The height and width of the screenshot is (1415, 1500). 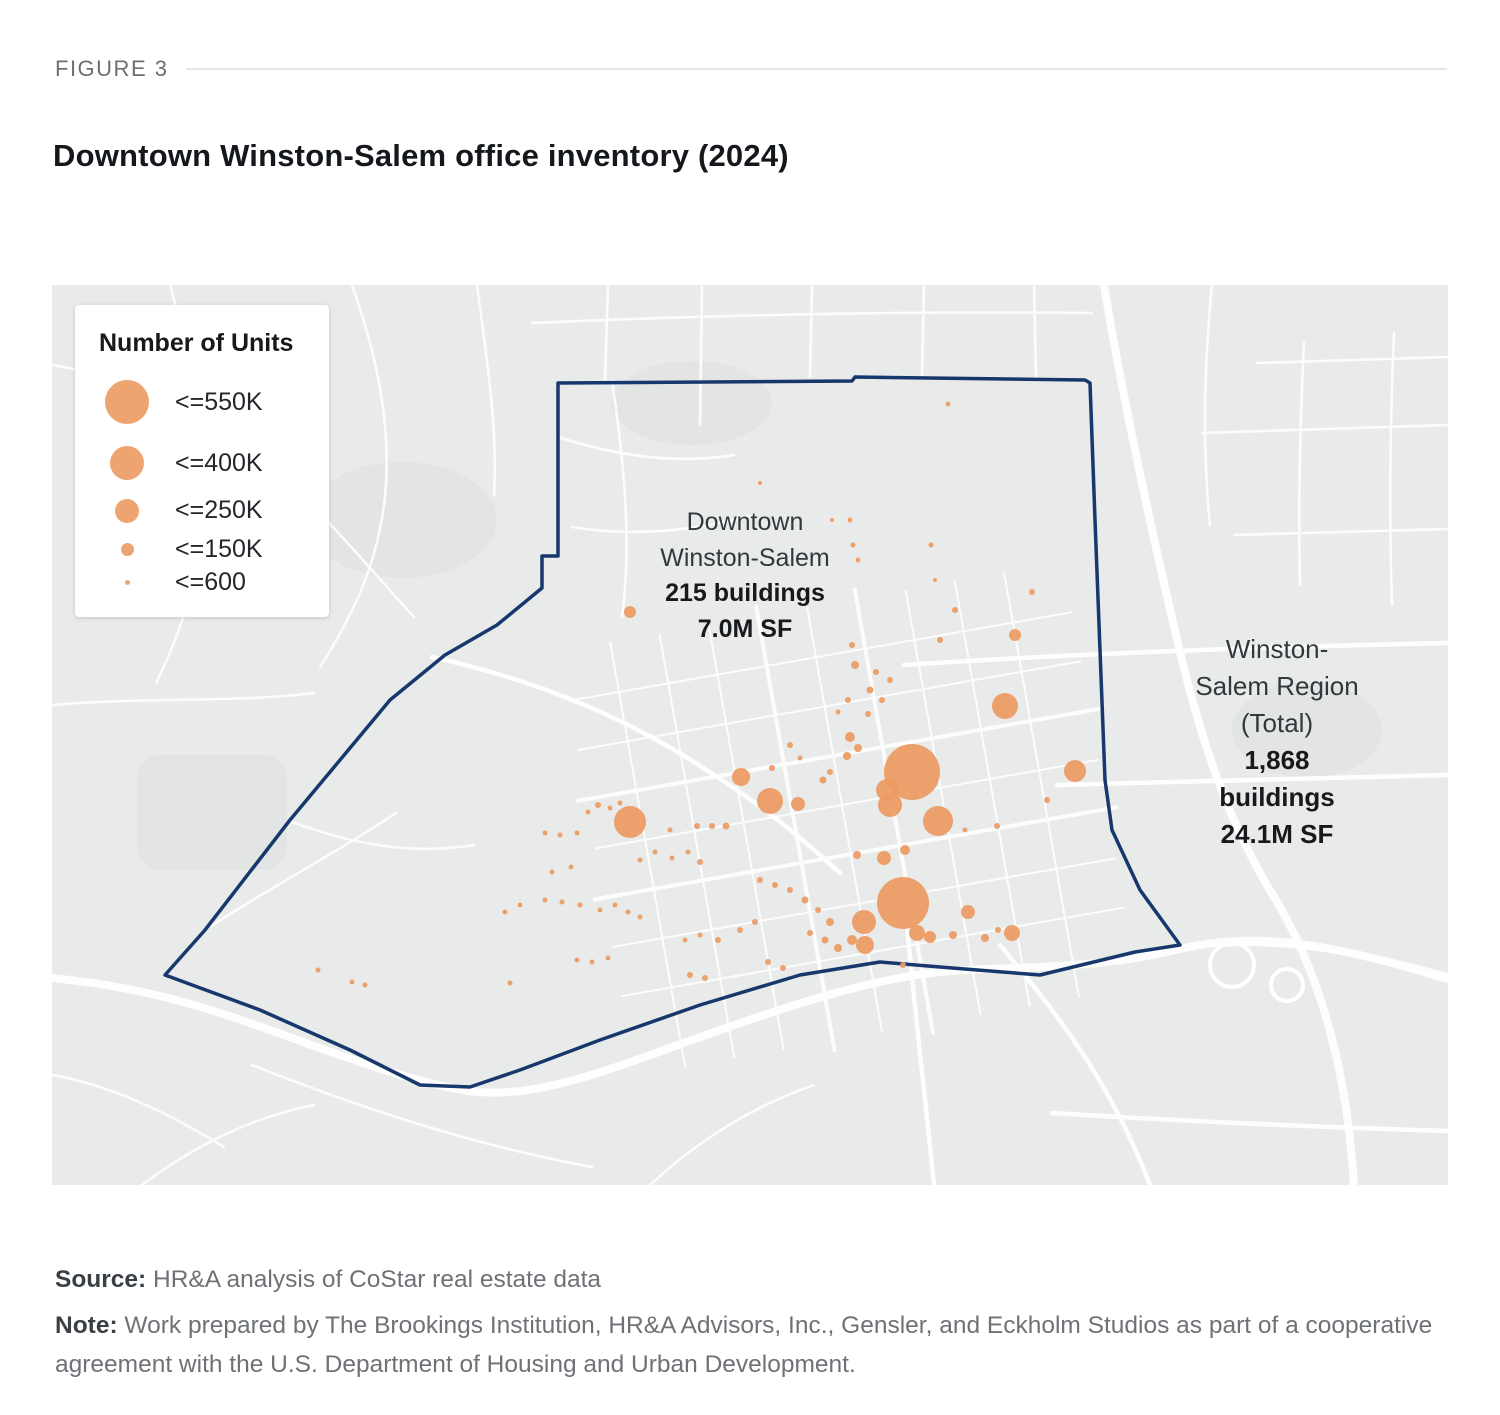 What do you see at coordinates (1277, 667) in the screenshot?
I see `annotation-line: Winston-Salem Region` at bounding box center [1277, 667].